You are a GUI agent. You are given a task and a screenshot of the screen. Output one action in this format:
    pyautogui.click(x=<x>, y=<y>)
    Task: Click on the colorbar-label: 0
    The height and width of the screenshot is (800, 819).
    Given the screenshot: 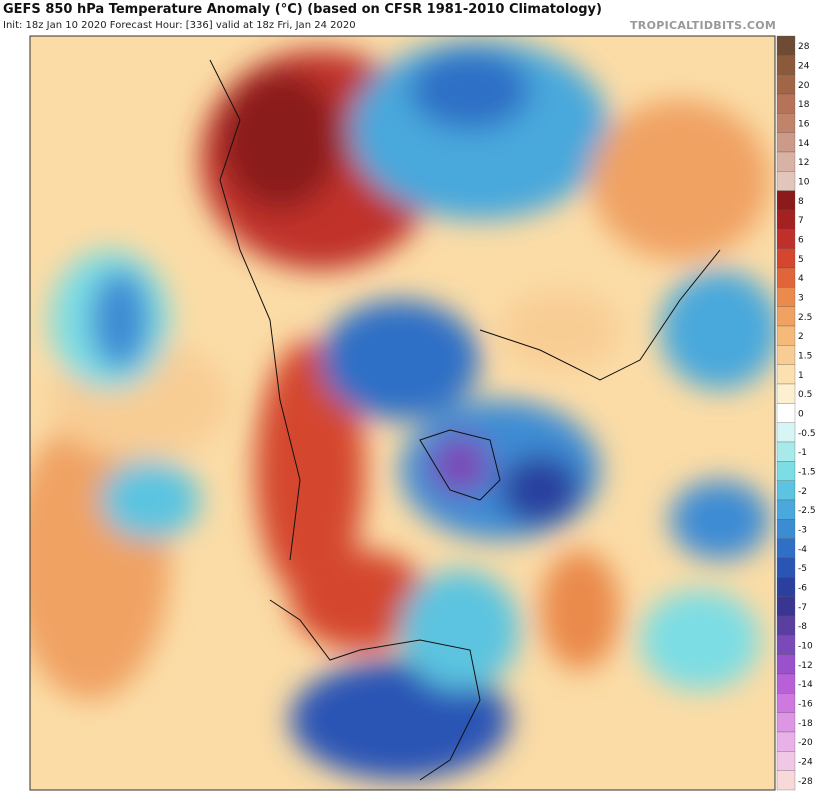 What is the action you would take?
    pyautogui.click(x=801, y=415)
    